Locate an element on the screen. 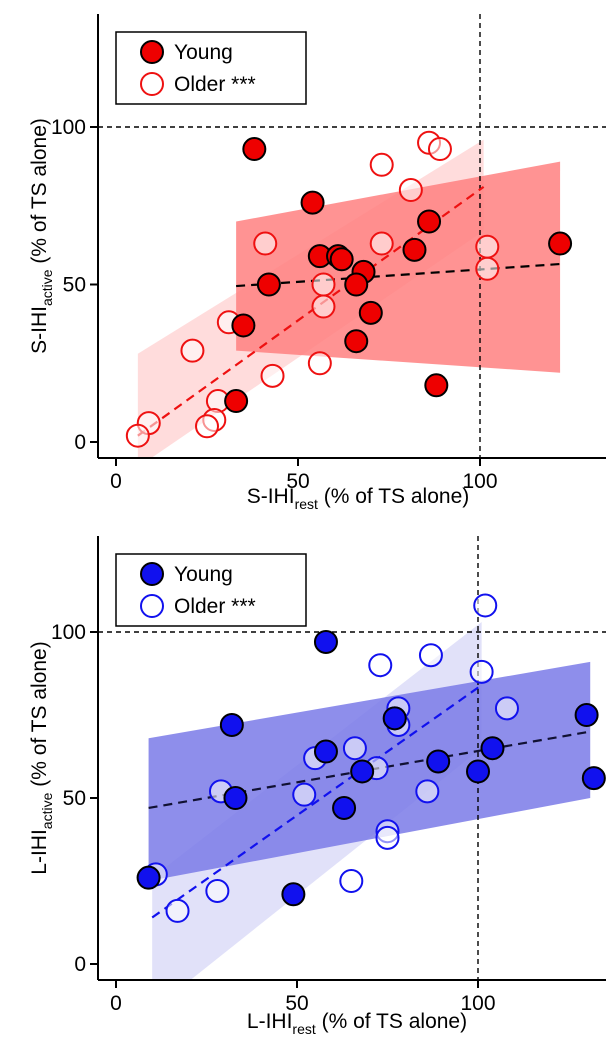 The width and height of the screenshot is (606, 1048). young-confidence-band is located at coordinates (398, 267).